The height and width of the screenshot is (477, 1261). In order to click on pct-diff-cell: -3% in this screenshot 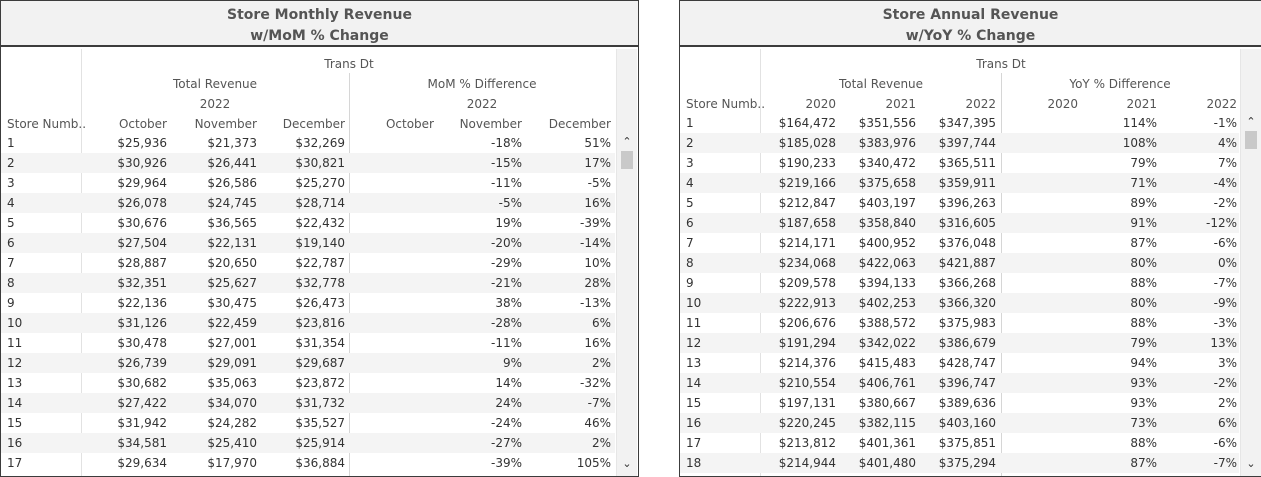, I will do `click(1225, 323)`.